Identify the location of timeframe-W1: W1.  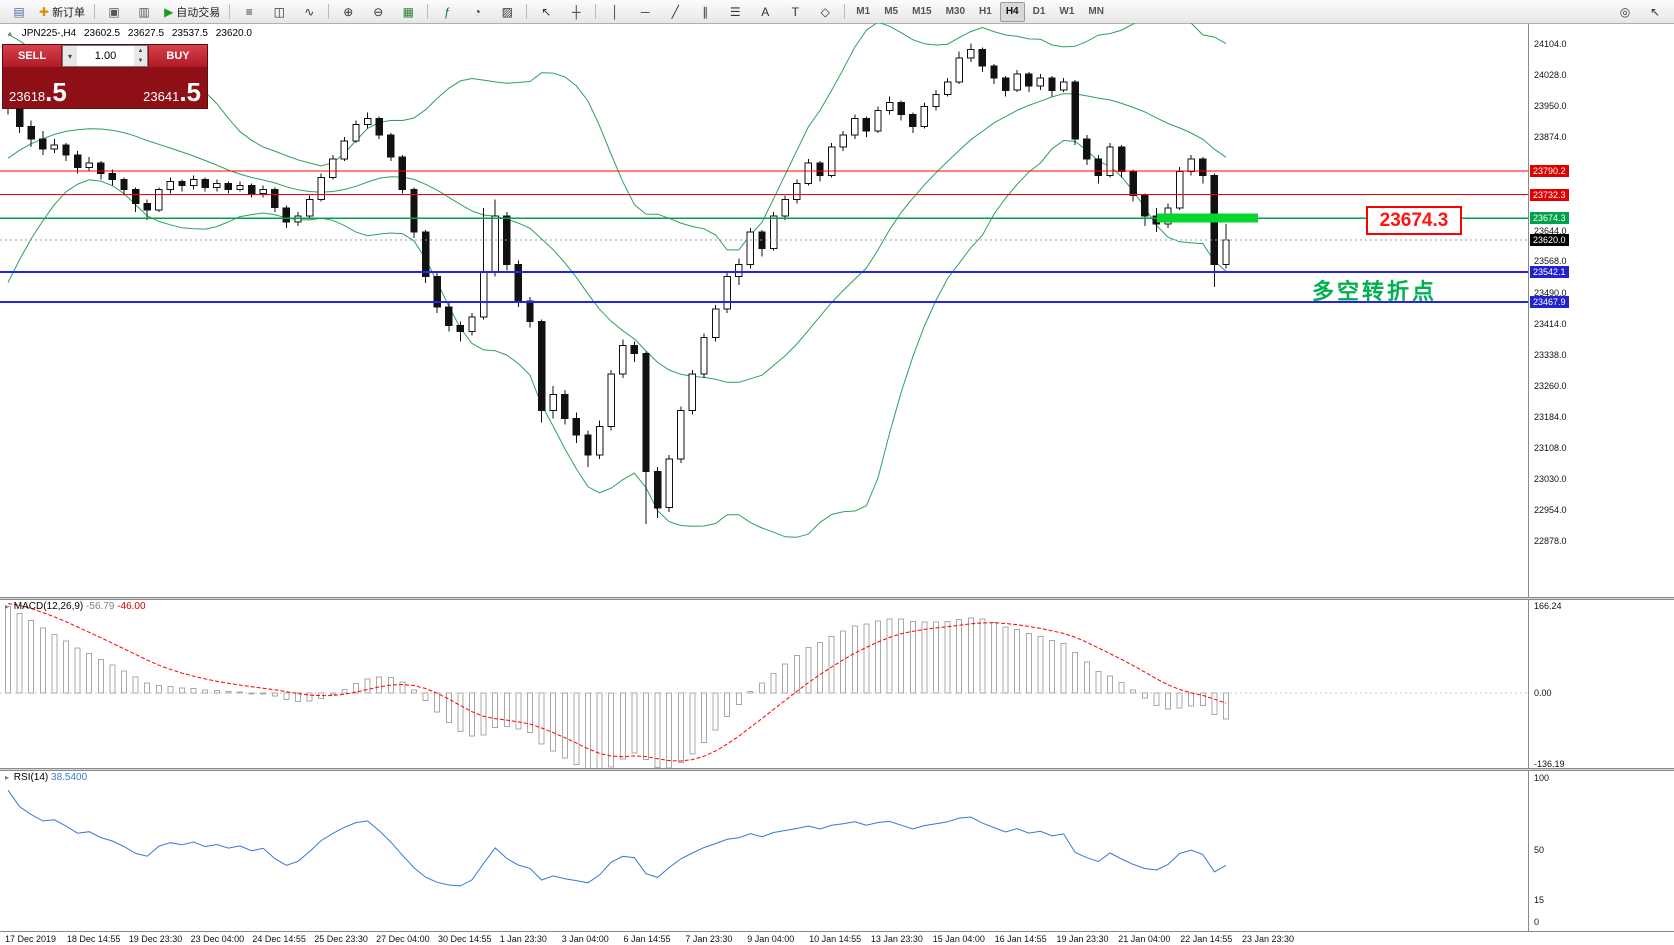
(1067, 11).